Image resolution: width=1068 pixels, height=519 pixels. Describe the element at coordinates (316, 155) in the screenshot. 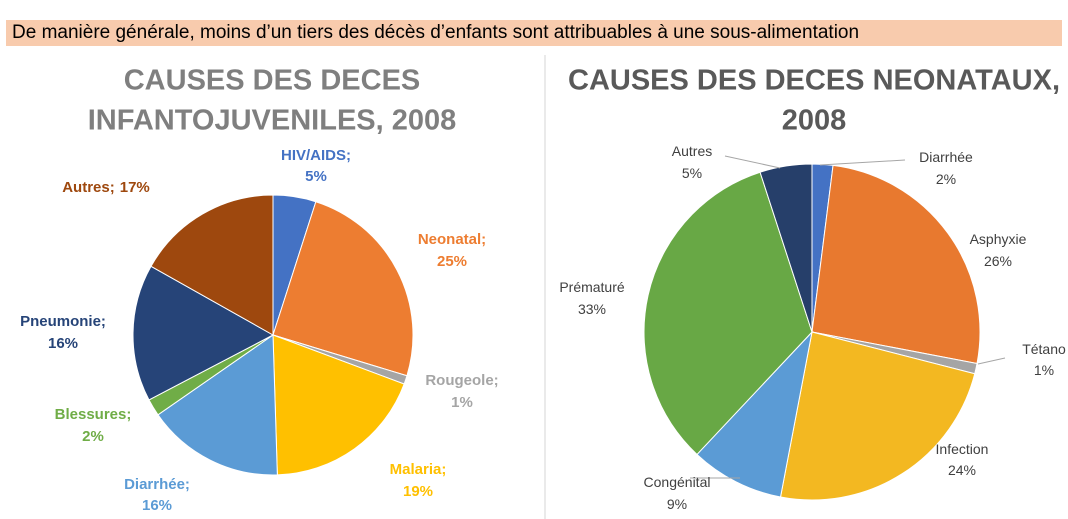

I see `slice-category: HIV/AIDS;` at that location.